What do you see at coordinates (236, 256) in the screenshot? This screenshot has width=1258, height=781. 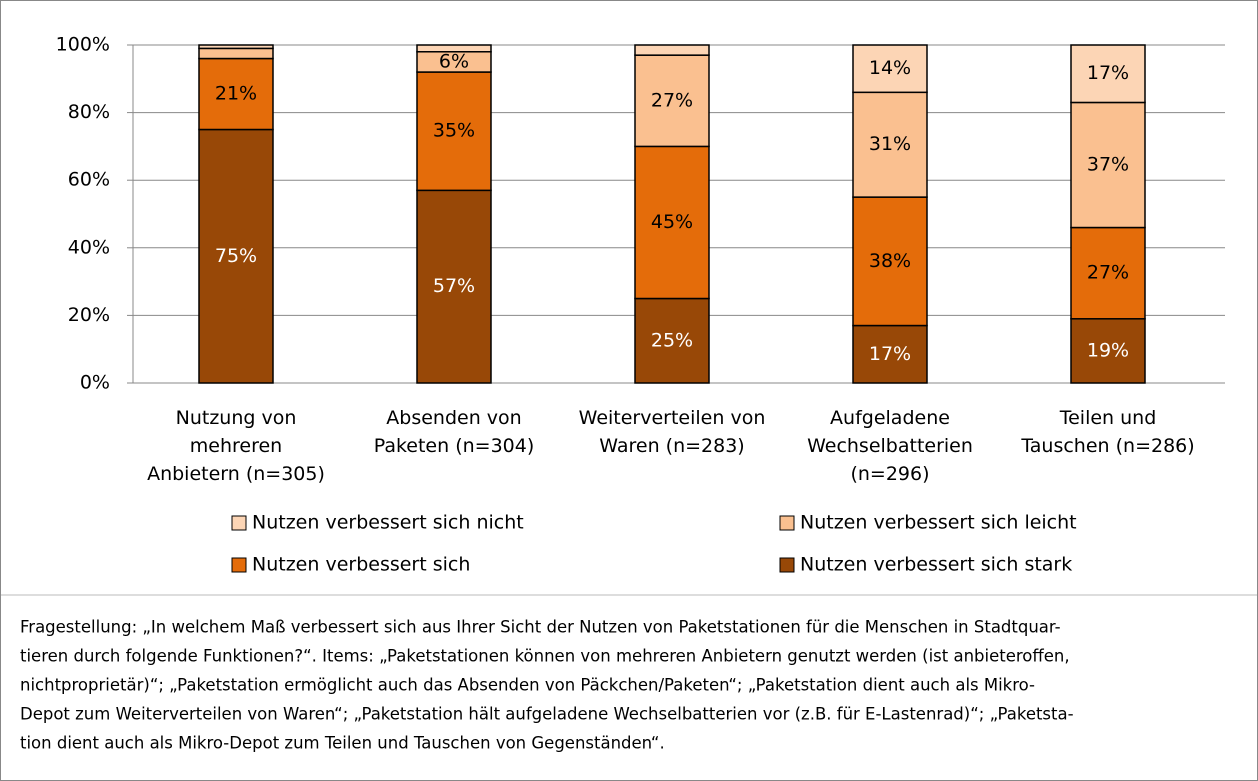 I see `data-label: 75%` at bounding box center [236, 256].